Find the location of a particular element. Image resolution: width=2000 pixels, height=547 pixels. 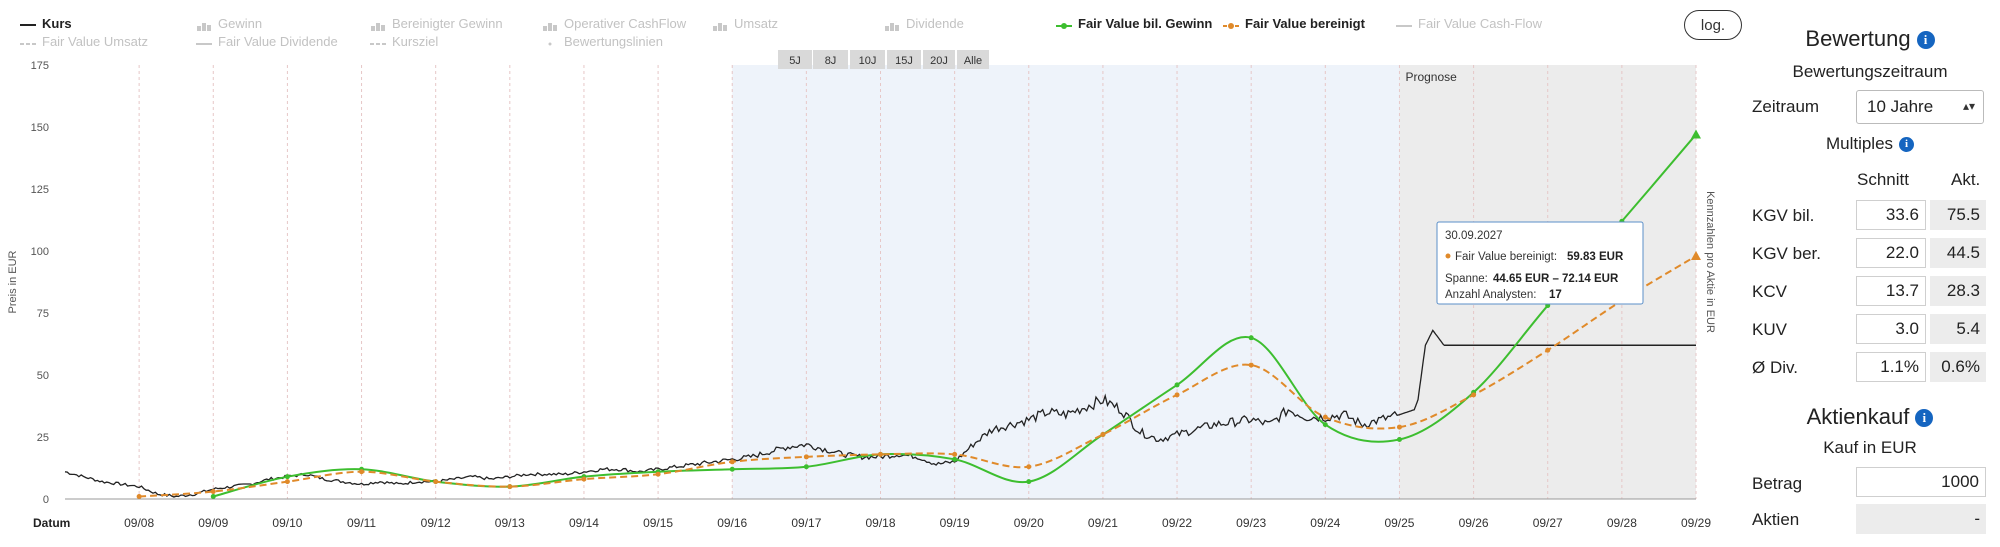

tooltip-series-dot is located at coordinates (1448, 256).